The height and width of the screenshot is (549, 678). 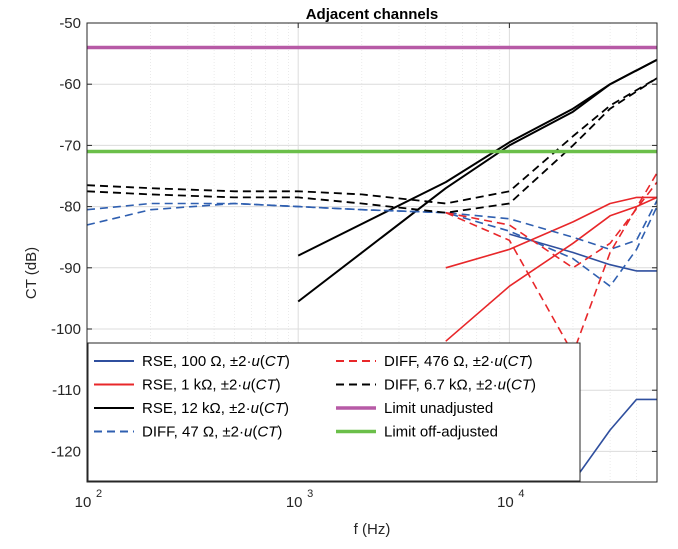 What do you see at coordinates (66, 451) in the screenshot?
I see `y-tick-label: -120` at bounding box center [66, 451].